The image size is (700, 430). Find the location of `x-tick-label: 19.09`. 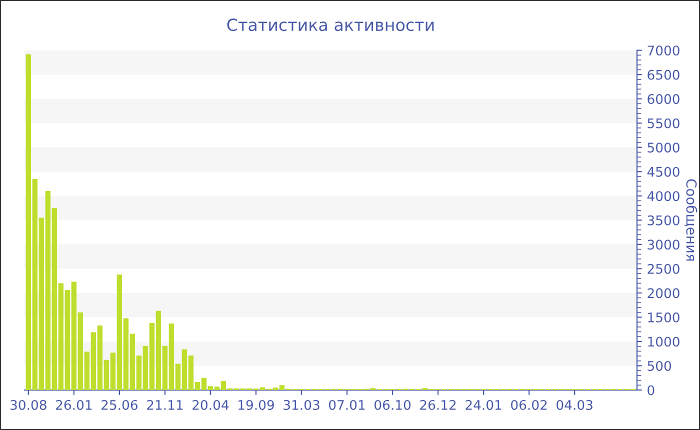

x-tick-label: 19.09 is located at coordinates (256, 405).